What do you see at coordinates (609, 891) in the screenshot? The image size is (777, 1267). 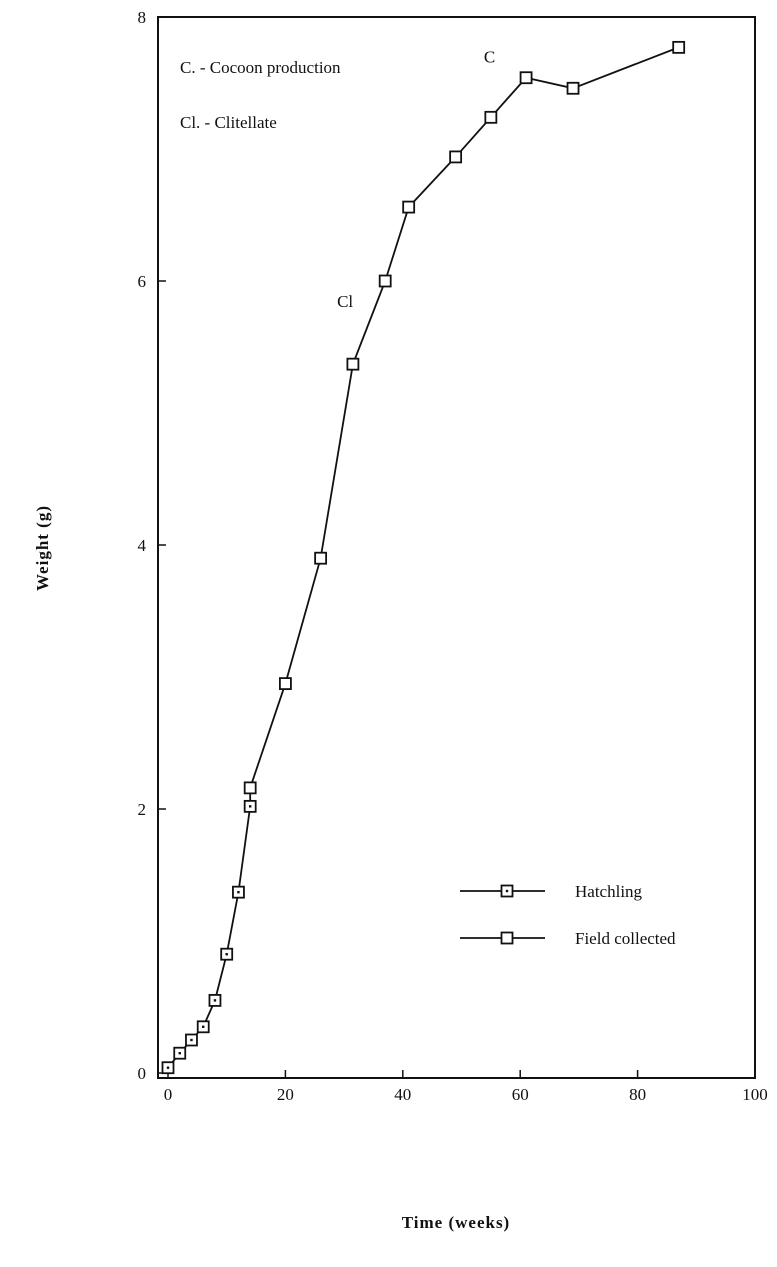 I see `legend-label: Hatchling` at bounding box center [609, 891].